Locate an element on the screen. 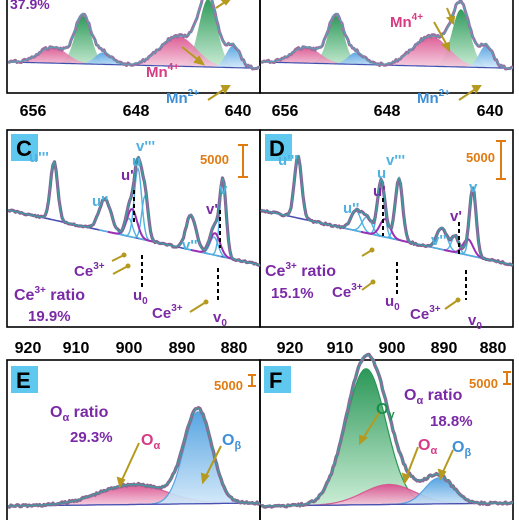  D-ratio-value: 15.1% is located at coordinates (292, 293).